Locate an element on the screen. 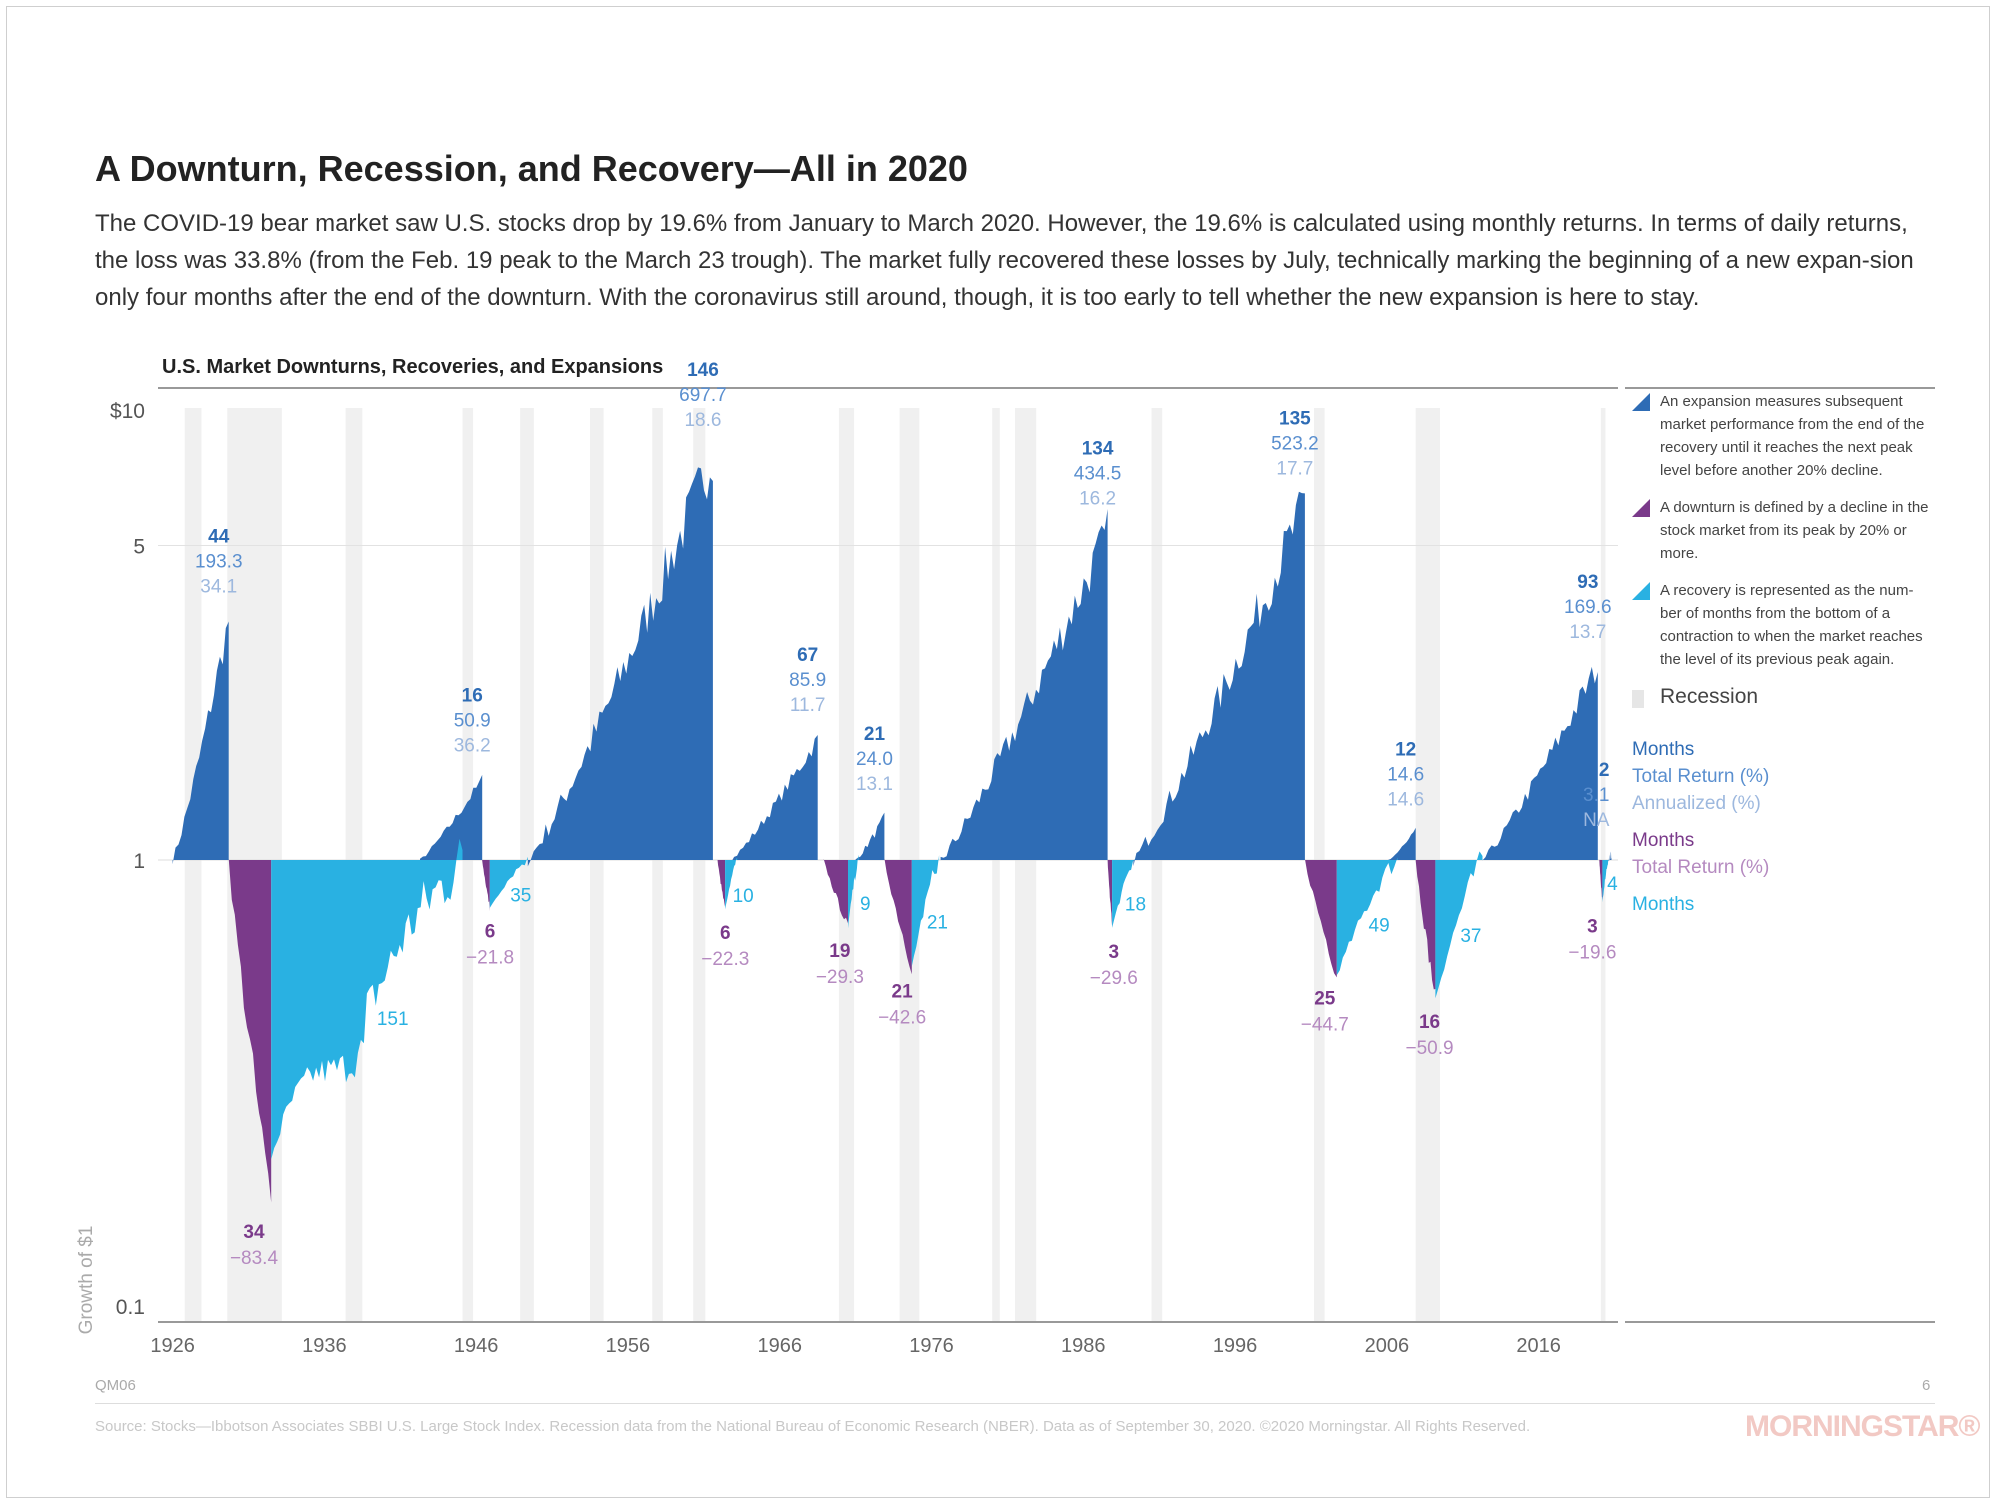 The width and height of the screenshot is (2000, 1511). chart-code: QM06 is located at coordinates (115, 1385).